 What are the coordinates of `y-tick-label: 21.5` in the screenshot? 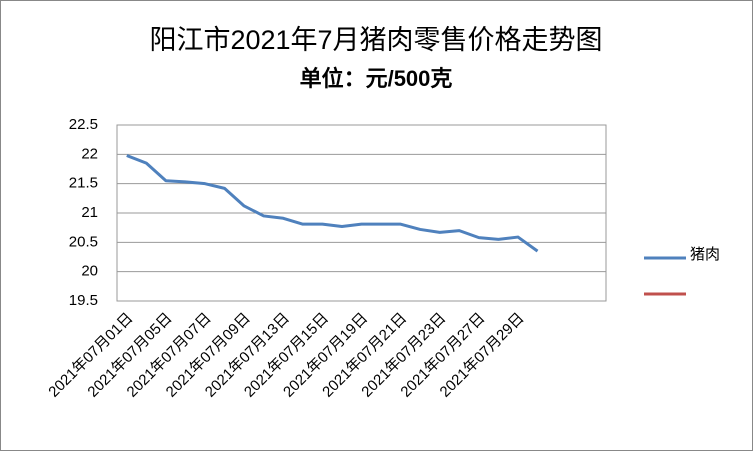 It's located at (83, 183).